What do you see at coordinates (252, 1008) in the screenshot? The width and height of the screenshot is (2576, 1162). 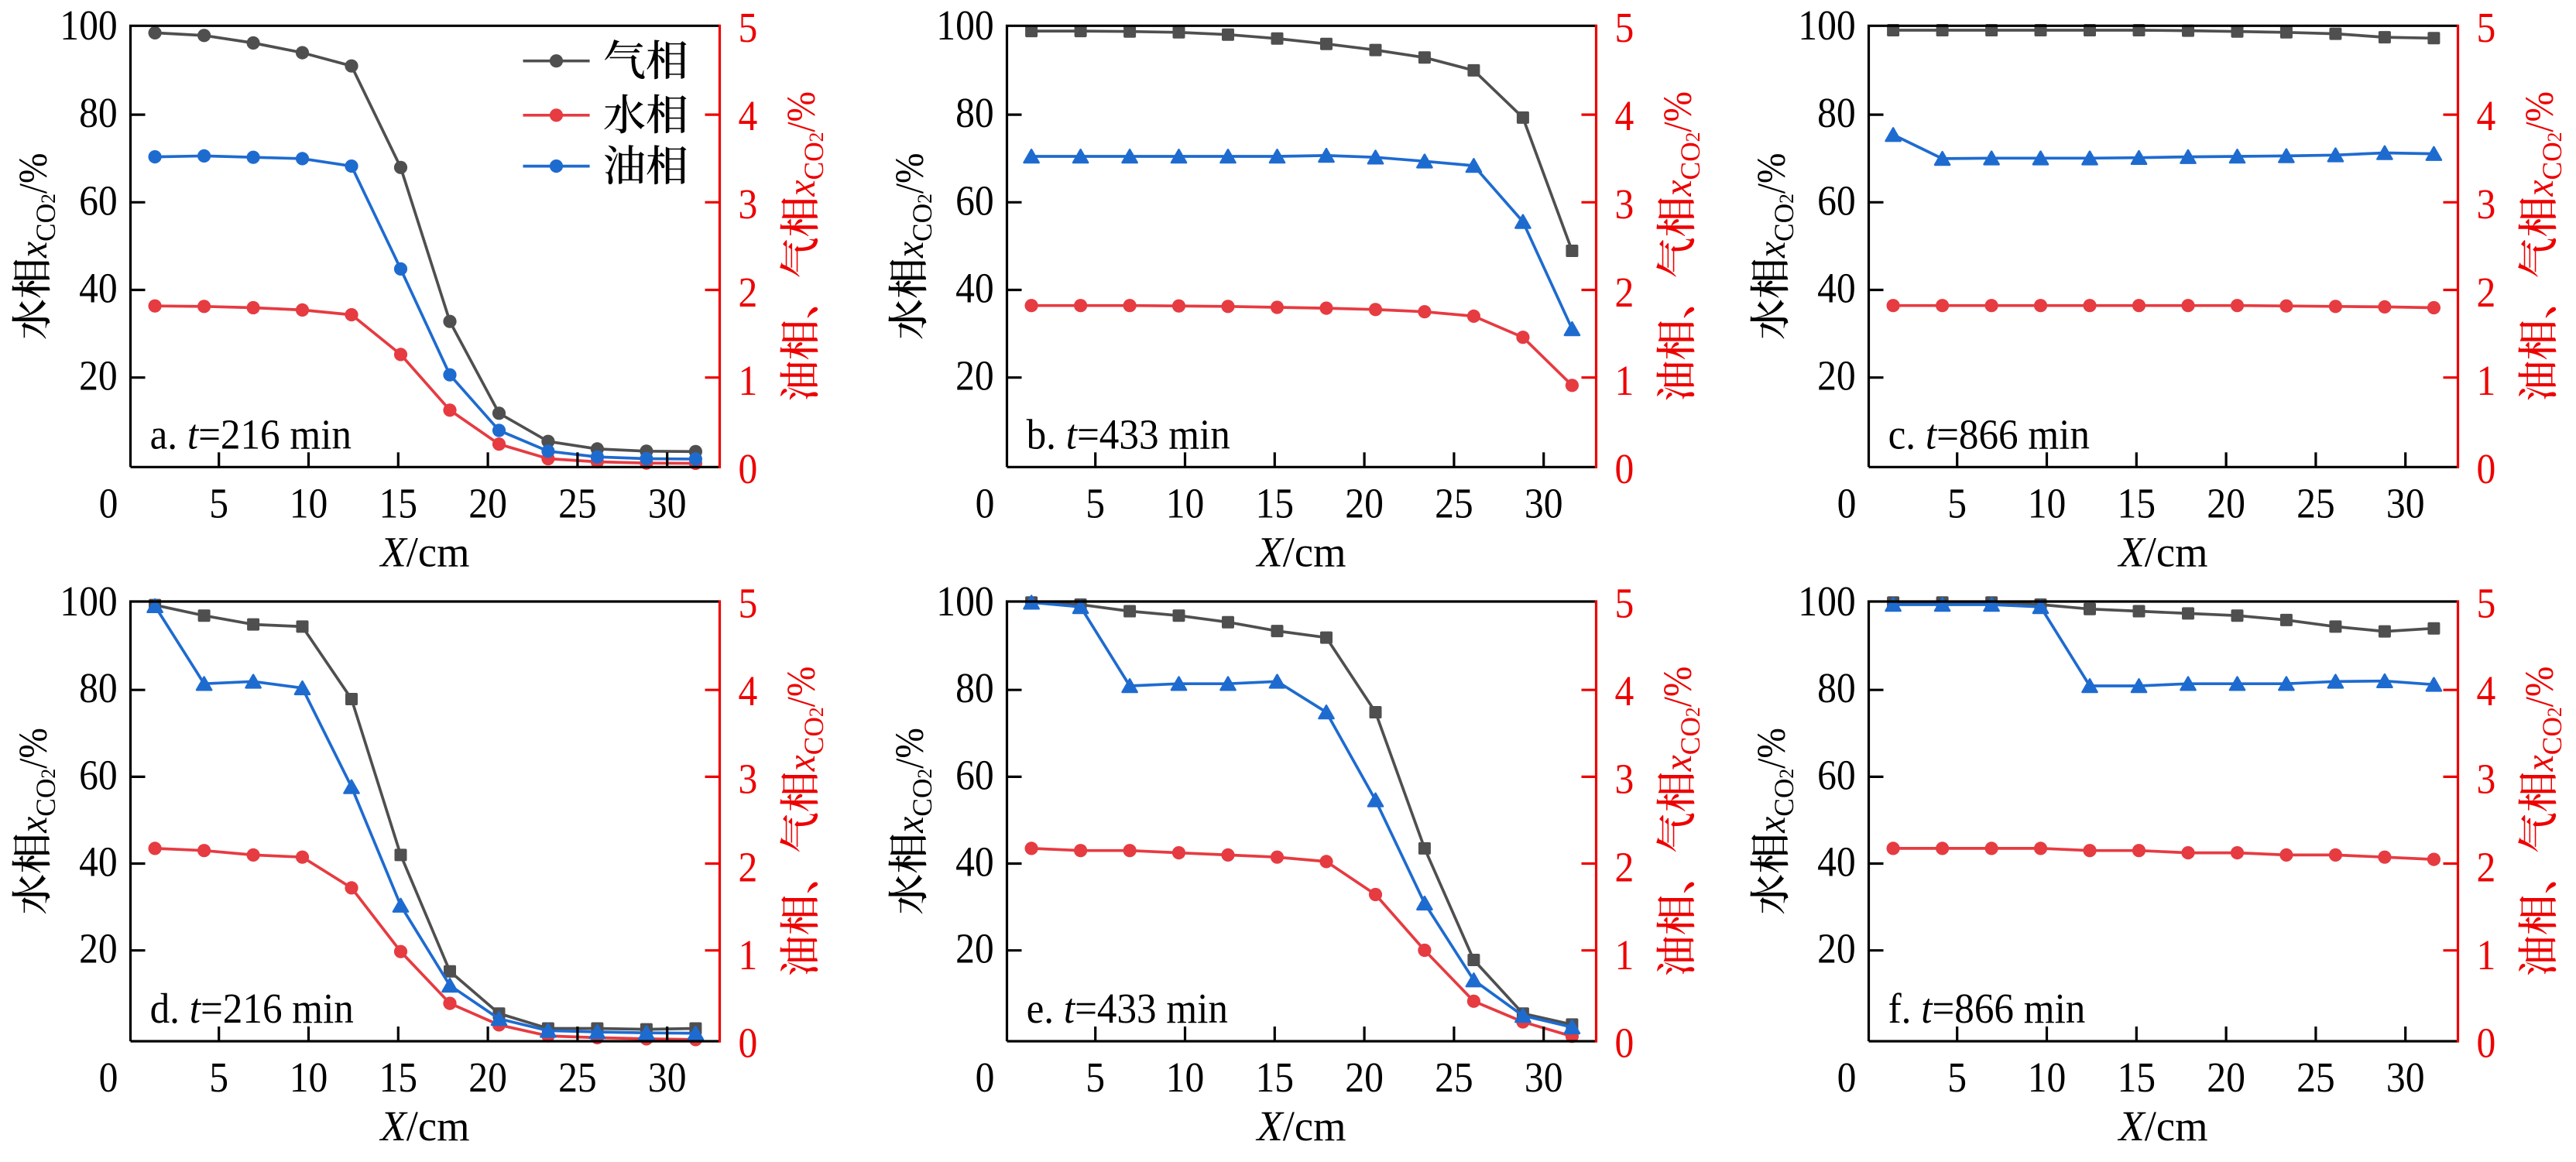 I see `svg-text: d. t=216 min` at bounding box center [252, 1008].